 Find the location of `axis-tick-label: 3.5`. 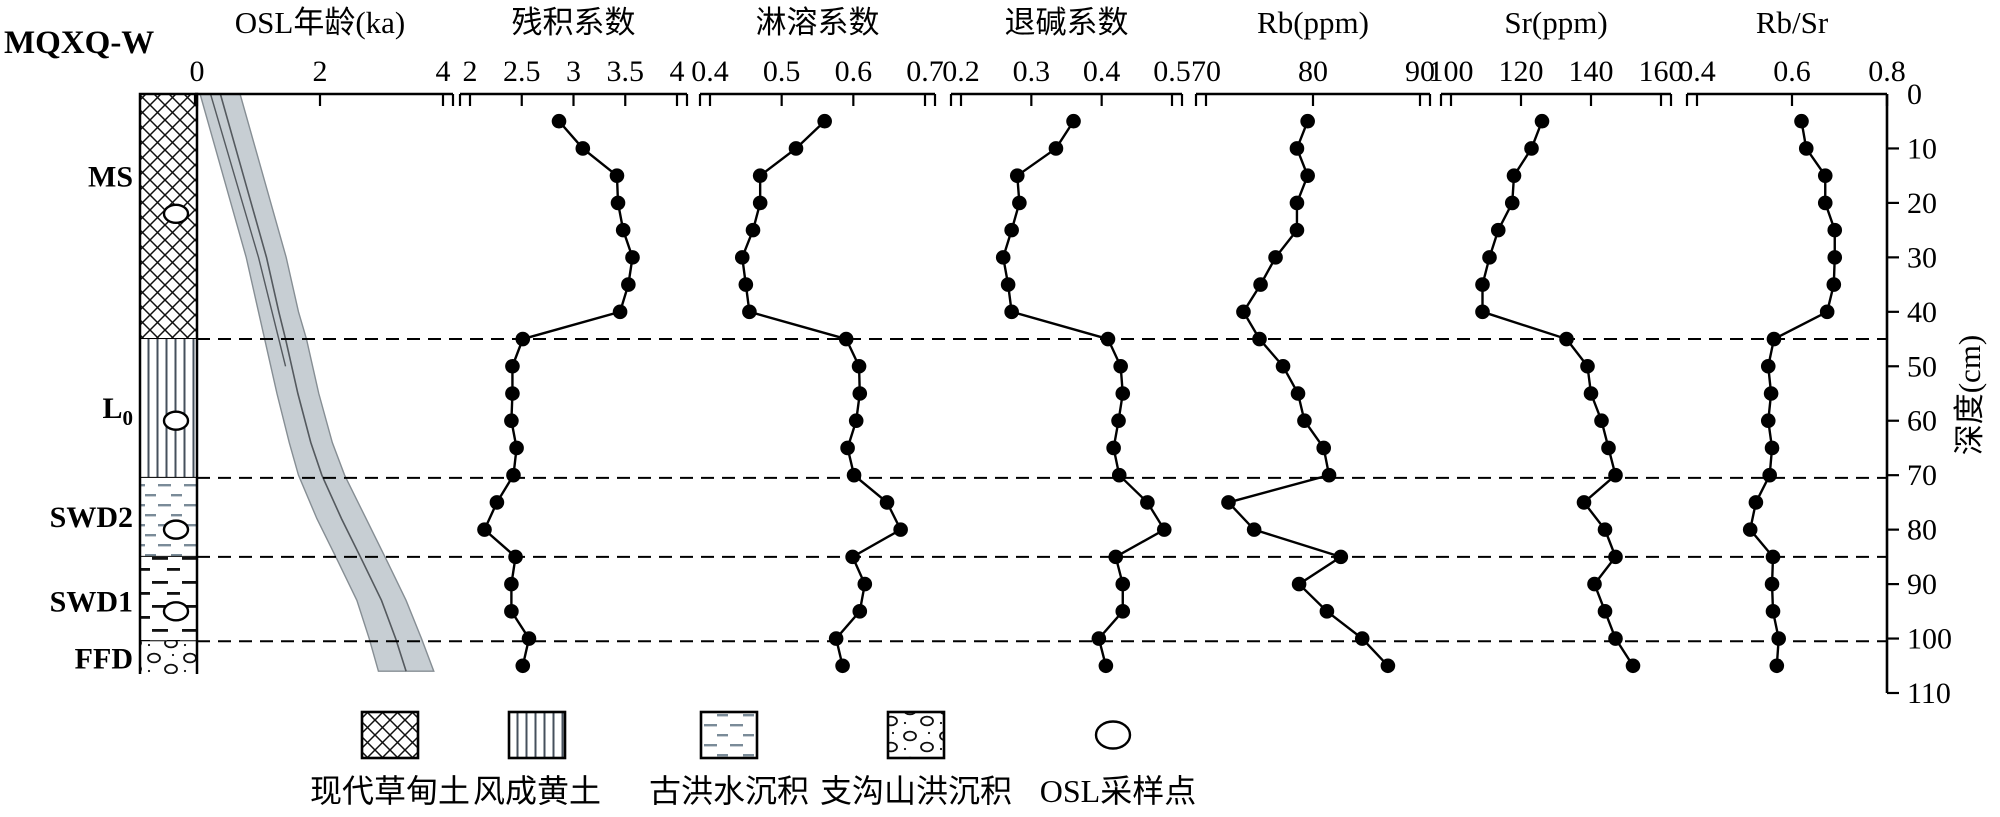

axis-tick-label: 3.5 is located at coordinates (626, 71).